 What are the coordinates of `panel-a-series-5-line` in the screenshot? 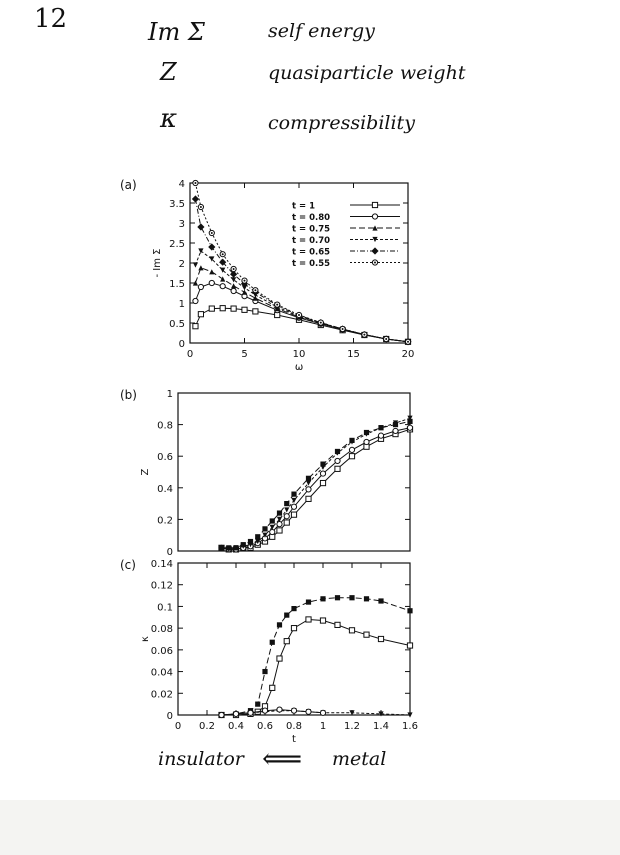 It's located at (301, 262).